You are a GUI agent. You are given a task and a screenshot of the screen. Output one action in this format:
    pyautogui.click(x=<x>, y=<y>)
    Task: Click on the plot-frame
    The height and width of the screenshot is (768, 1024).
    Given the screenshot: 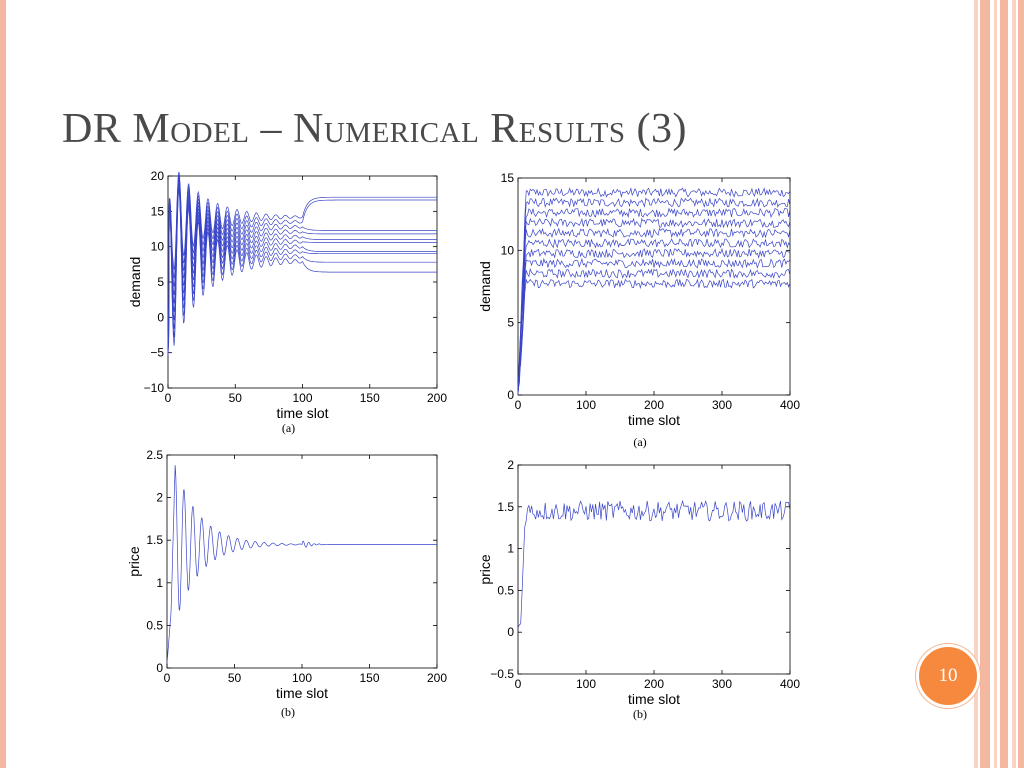 What is the action you would take?
    pyautogui.click(x=654, y=569)
    